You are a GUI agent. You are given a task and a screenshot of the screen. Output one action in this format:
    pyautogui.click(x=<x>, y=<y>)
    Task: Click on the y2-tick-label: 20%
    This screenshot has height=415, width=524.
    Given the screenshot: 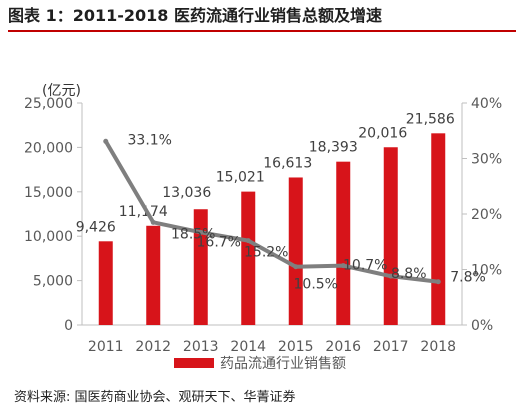 What is the action you would take?
    pyautogui.click(x=486, y=215)
    